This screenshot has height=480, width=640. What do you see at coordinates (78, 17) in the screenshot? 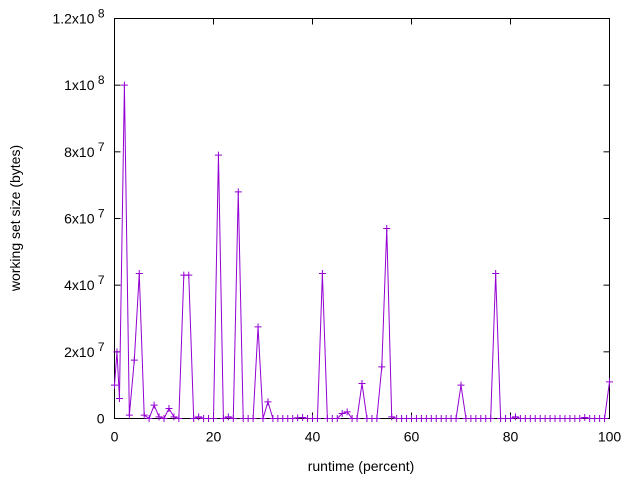
I see `y-tick-label: 1.2x10 8` at bounding box center [78, 17].